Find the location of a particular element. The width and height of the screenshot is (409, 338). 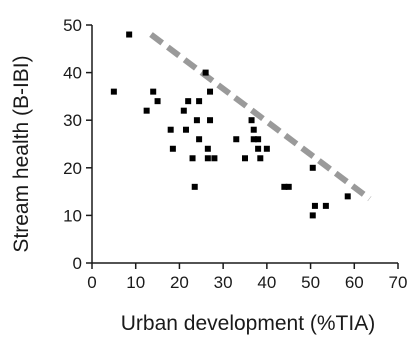

y-tick-label: 20 is located at coordinates (72, 168).